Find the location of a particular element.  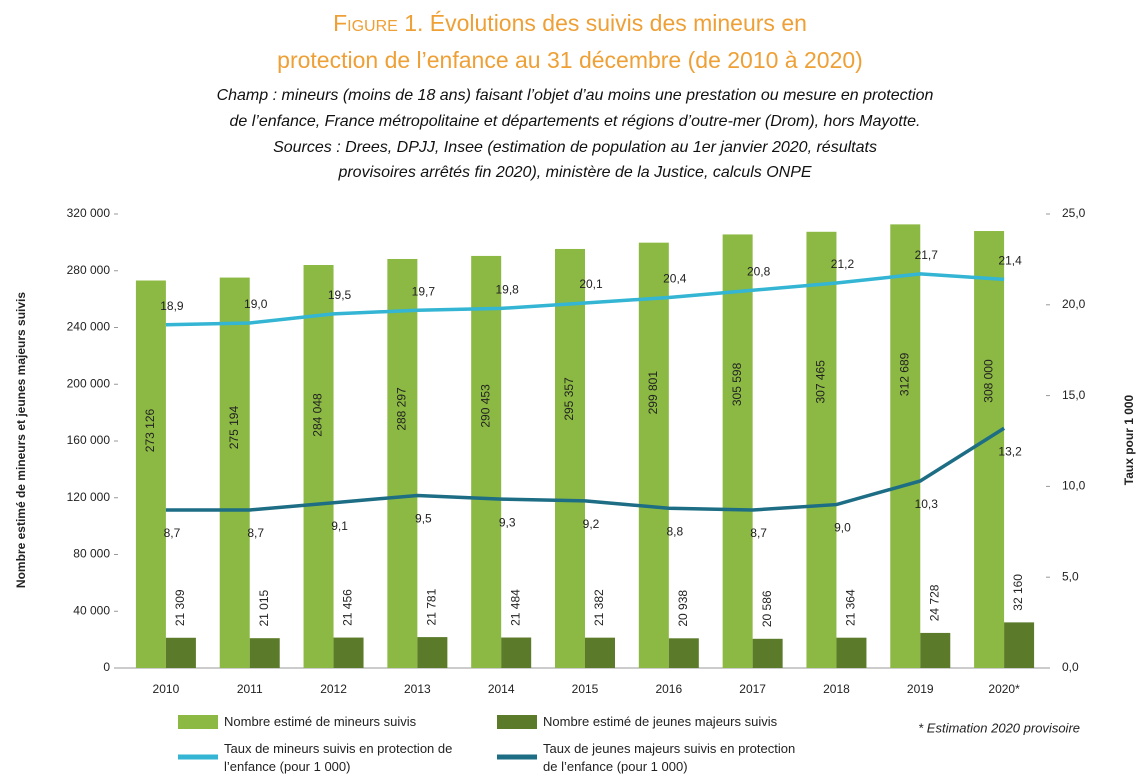

value-label: 20,1 is located at coordinates (591, 284).